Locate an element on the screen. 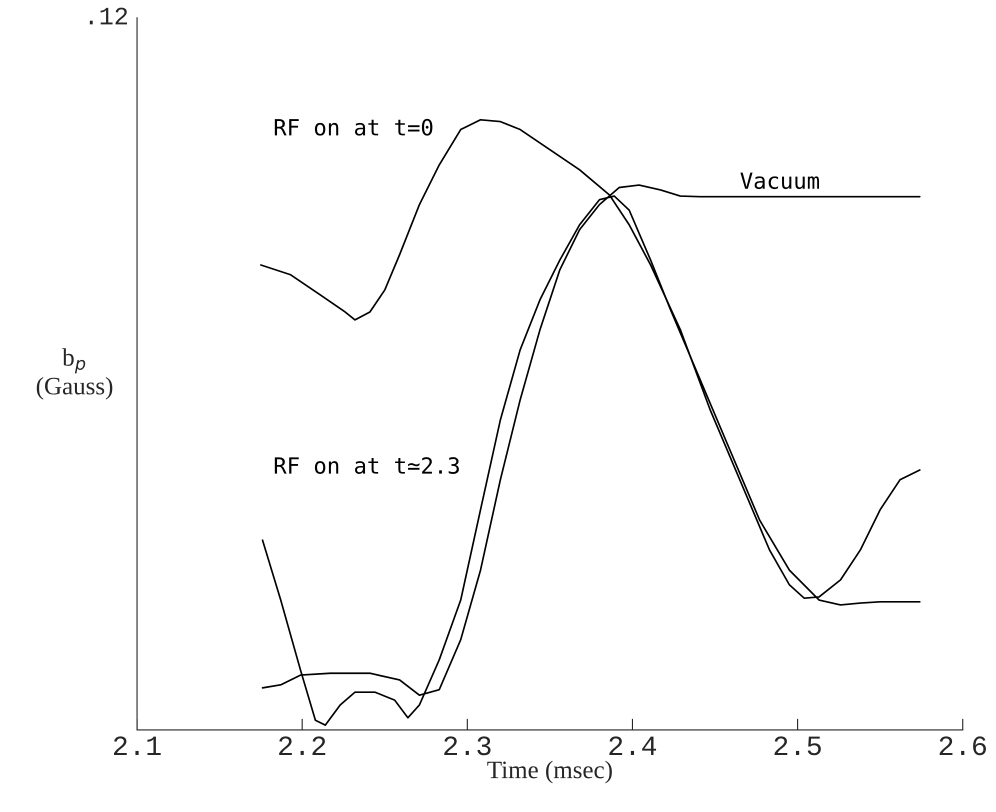  x-tick-label: 2.3 is located at coordinates (467, 746).